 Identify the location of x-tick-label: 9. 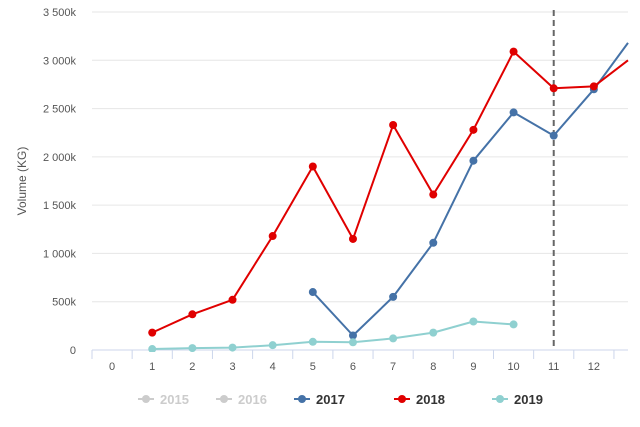
(473, 367).